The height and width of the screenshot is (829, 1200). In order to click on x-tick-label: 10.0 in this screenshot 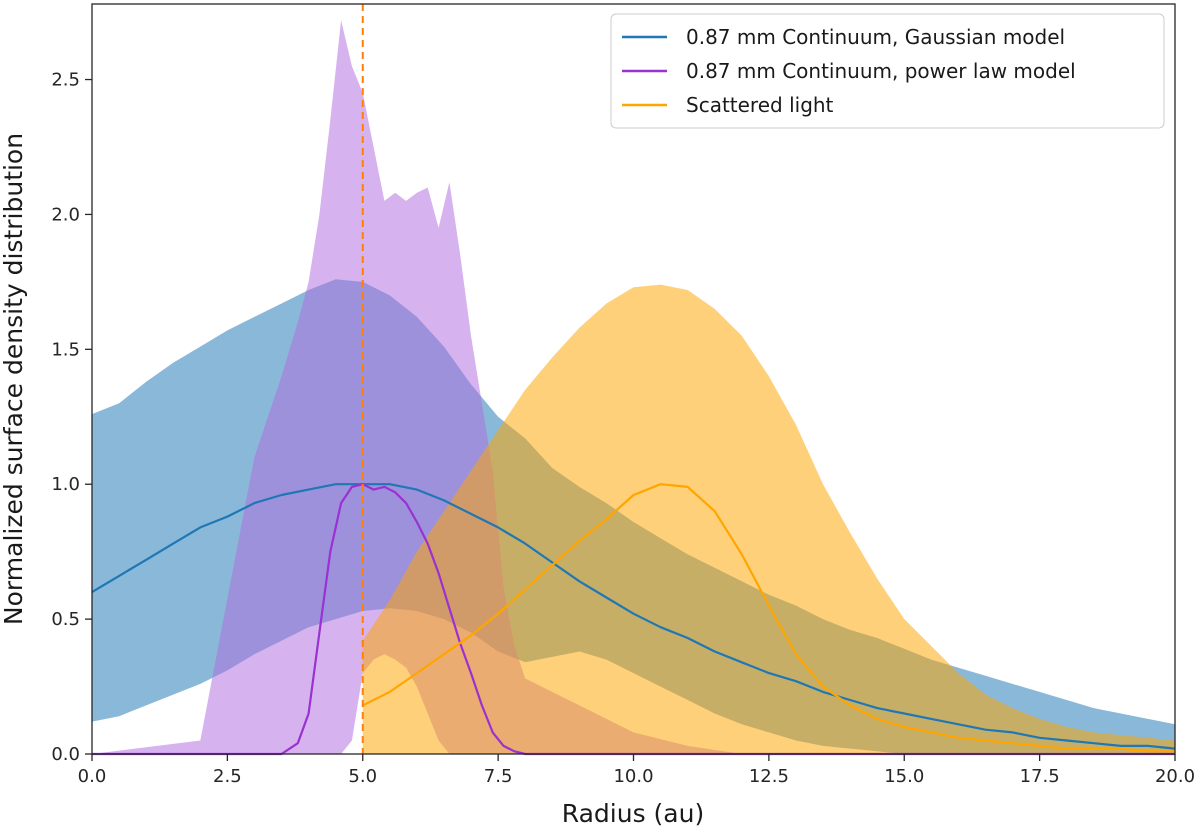, I will do `click(633, 776)`.